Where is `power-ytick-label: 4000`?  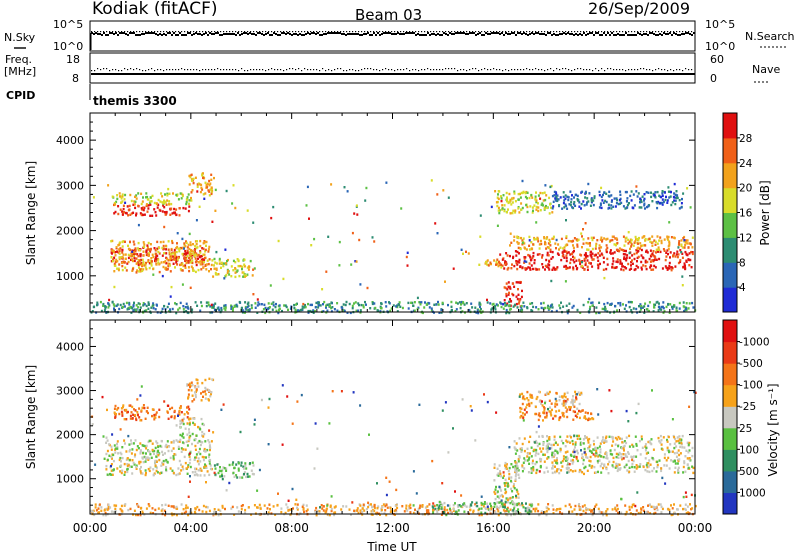 power-ytick-label: 4000 is located at coordinates (70, 140).